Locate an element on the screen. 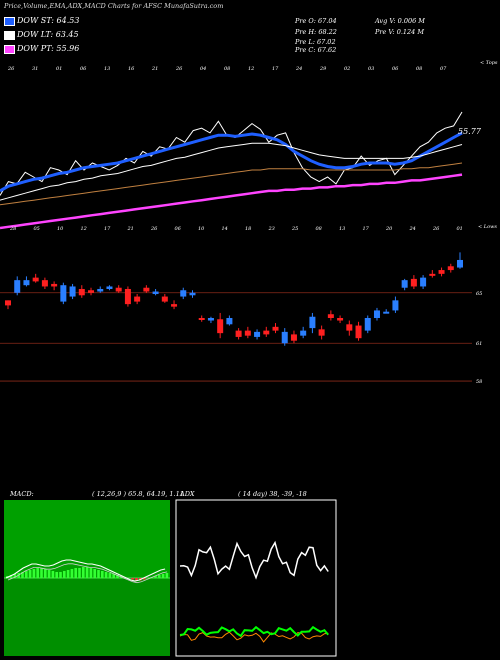  candle-date-label: 28 is located at coordinates (12, 229).